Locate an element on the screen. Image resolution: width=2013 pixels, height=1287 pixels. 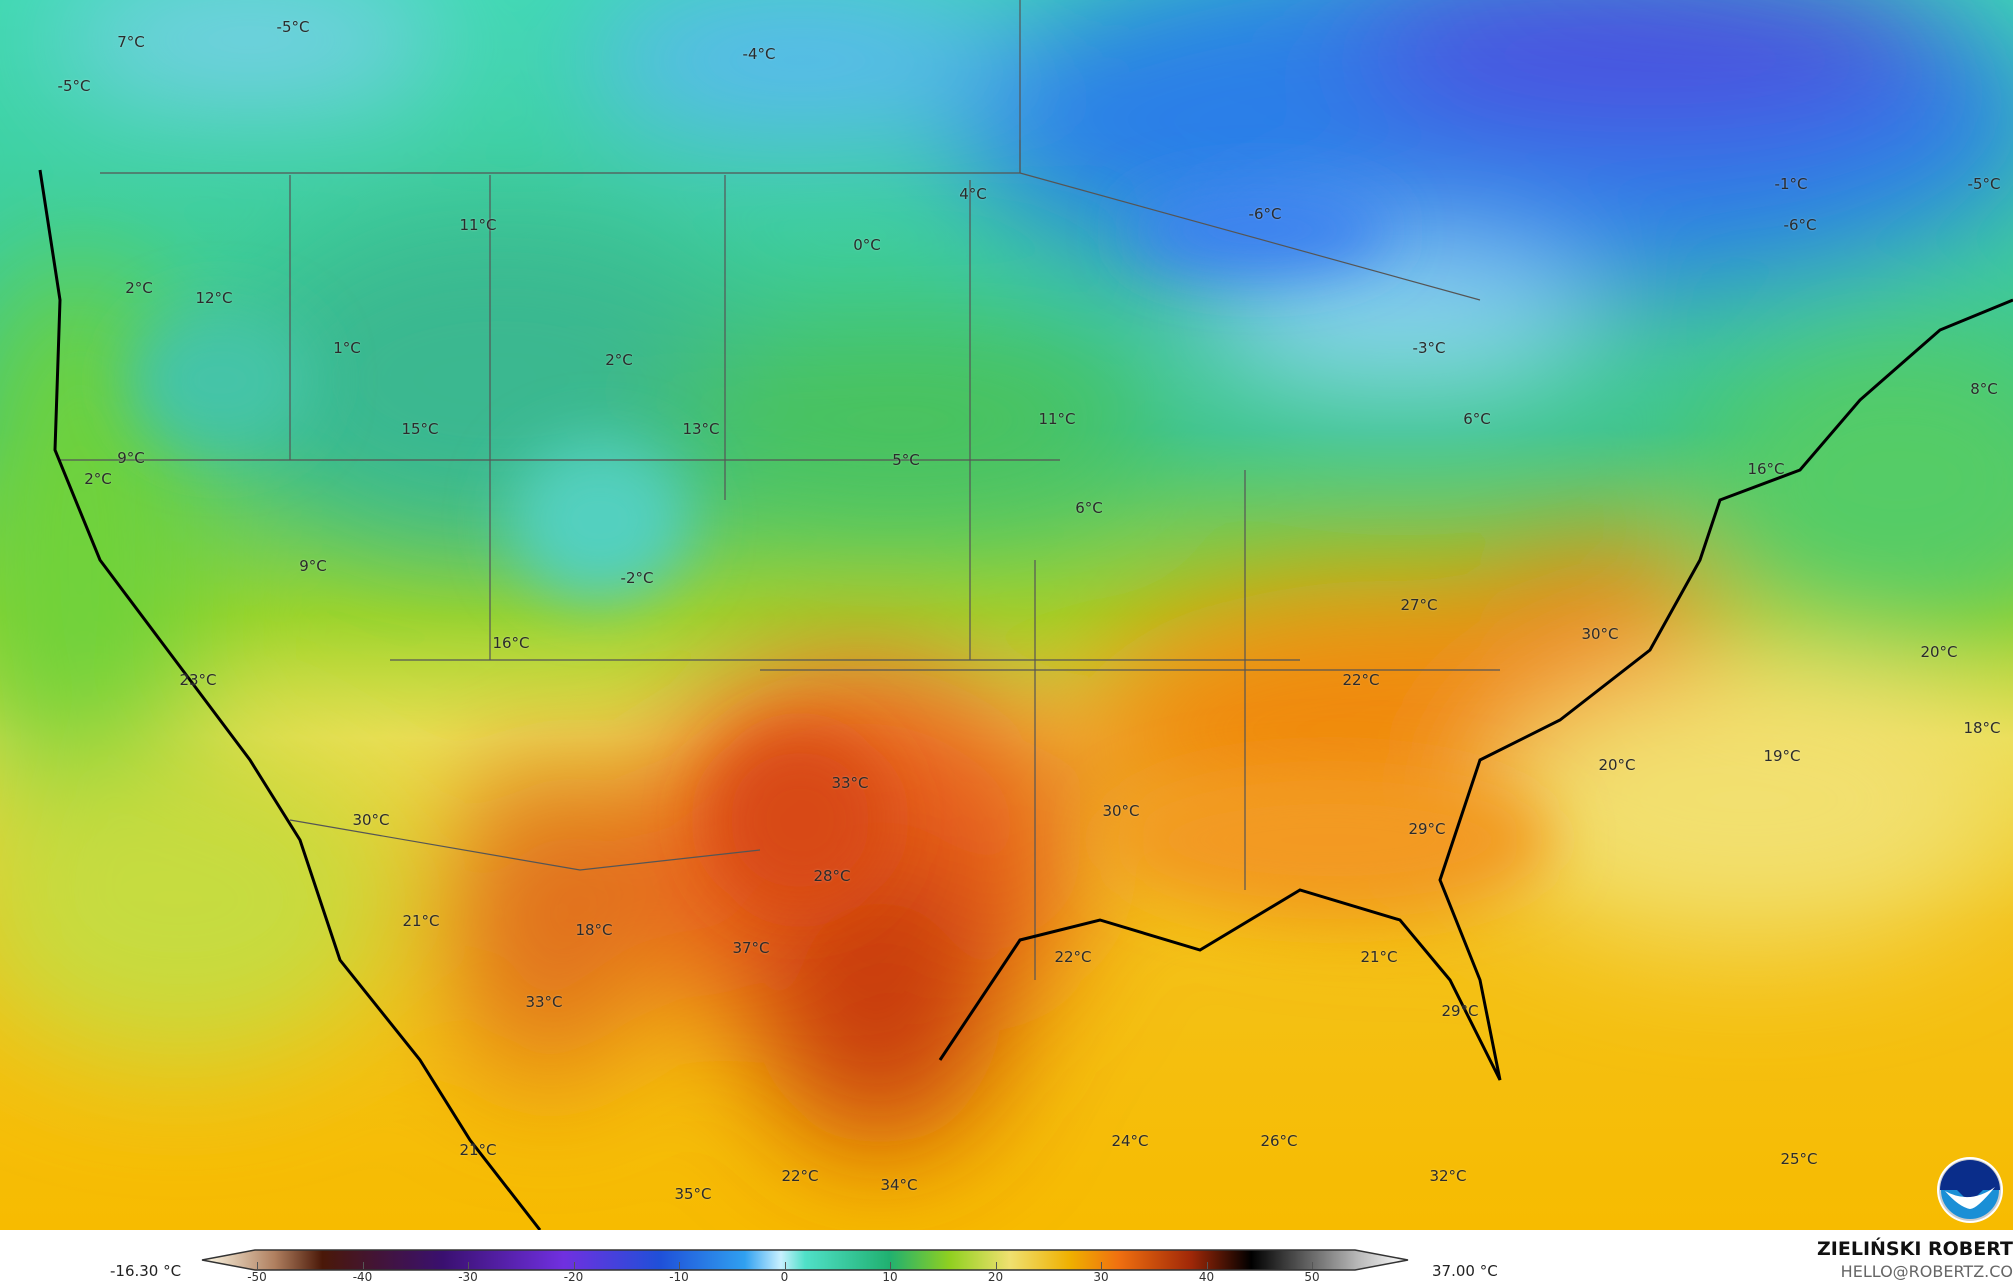
temperature-label: 8°C is located at coordinates (1984, 389).